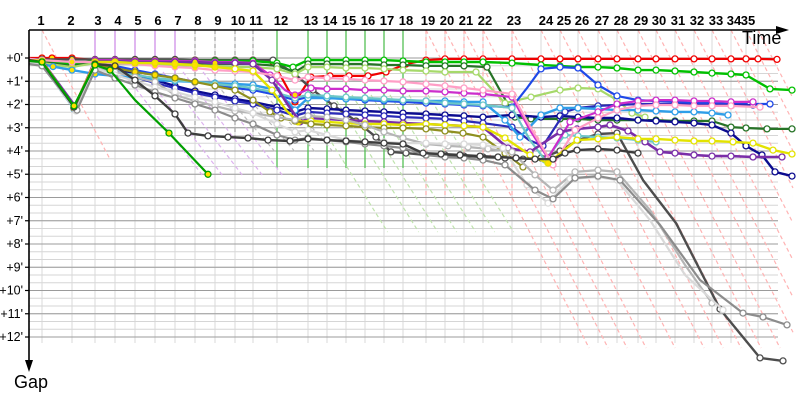 This screenshot has width=800, height=400. What do you see at coordinates (31, 382) in the screenshot?
I see `gap-axis-title: Gap` at bounding box center [31, 382].